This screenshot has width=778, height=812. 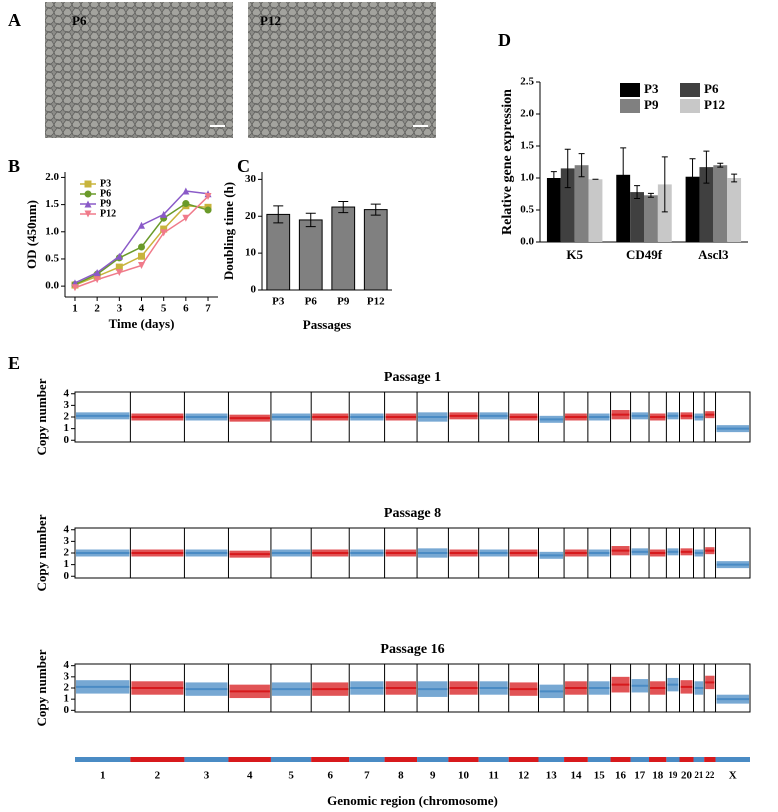 I want to click on chromosome-label: 7, so click(x=367, y=776).